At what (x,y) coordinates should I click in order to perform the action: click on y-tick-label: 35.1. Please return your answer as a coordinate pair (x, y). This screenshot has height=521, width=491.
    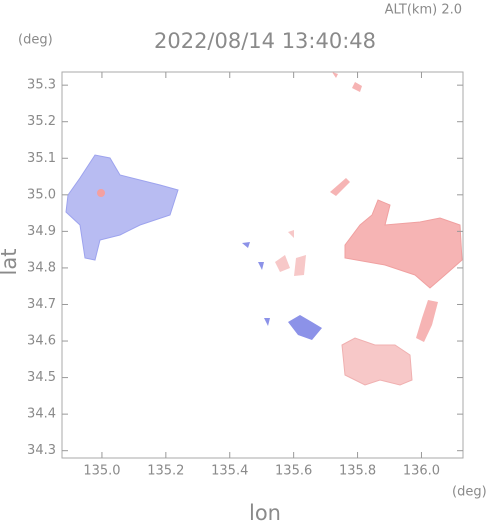
    Looking at the image, I should click on (41, 158).